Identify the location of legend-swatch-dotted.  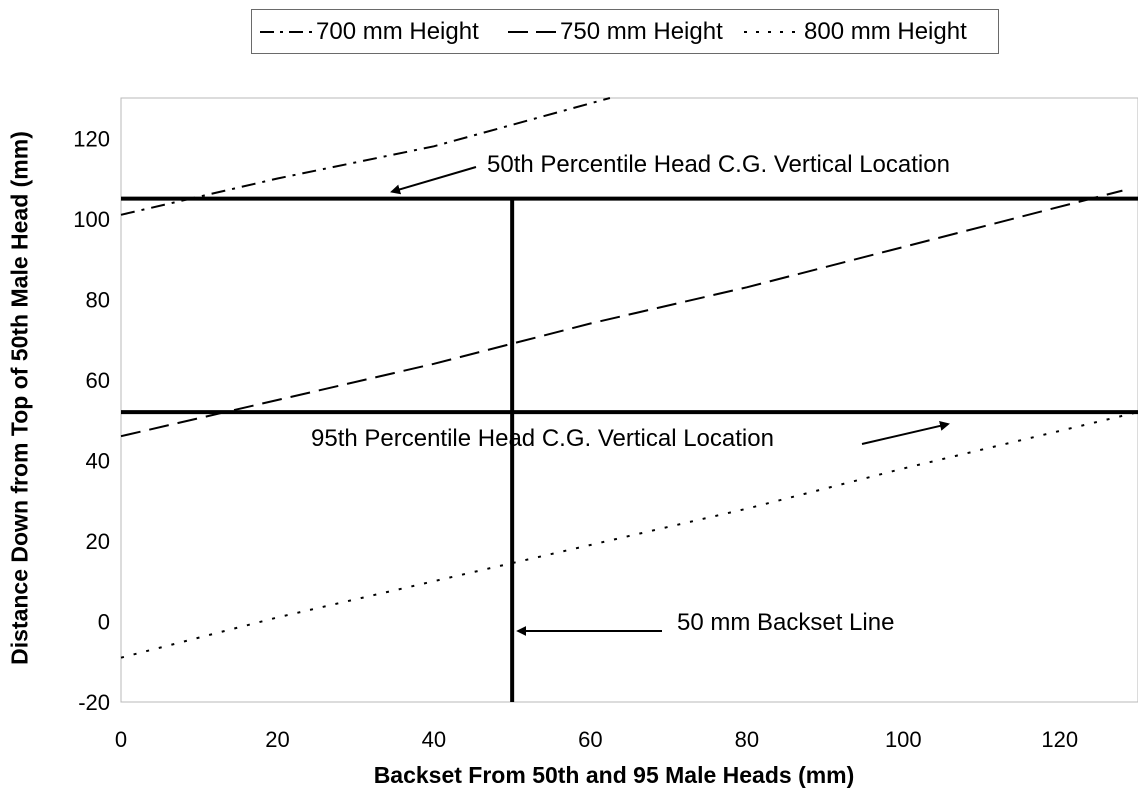
(773, 31).